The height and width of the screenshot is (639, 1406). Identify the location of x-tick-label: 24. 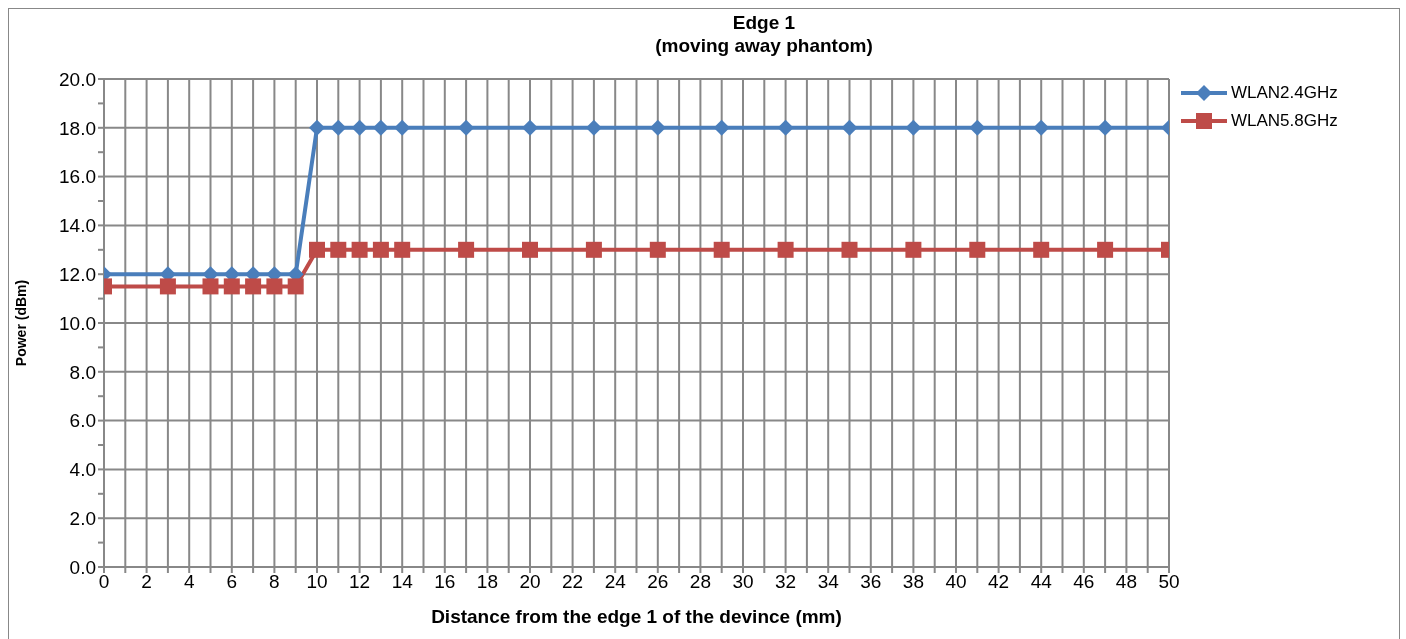
(615, 582).